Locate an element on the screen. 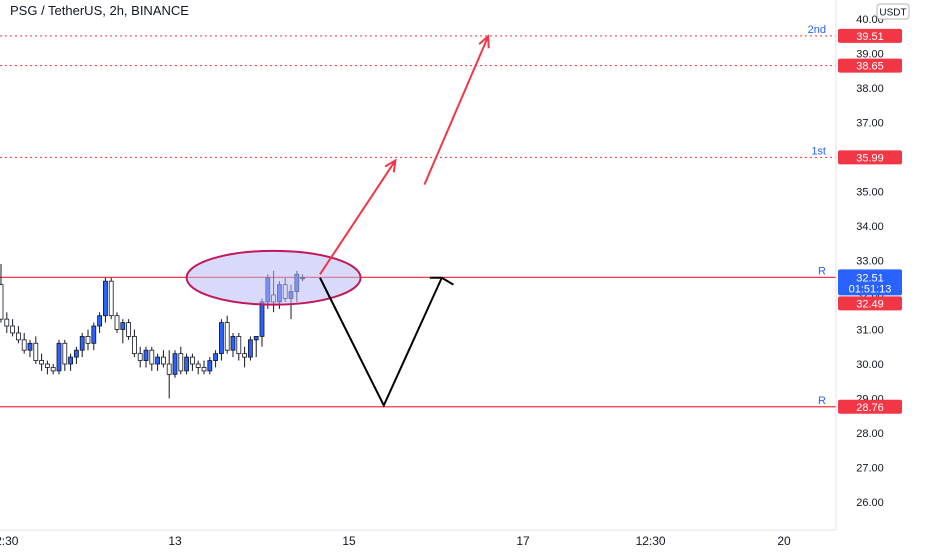  price-tick-label: 38.00 is located at coordinates (870, 89).